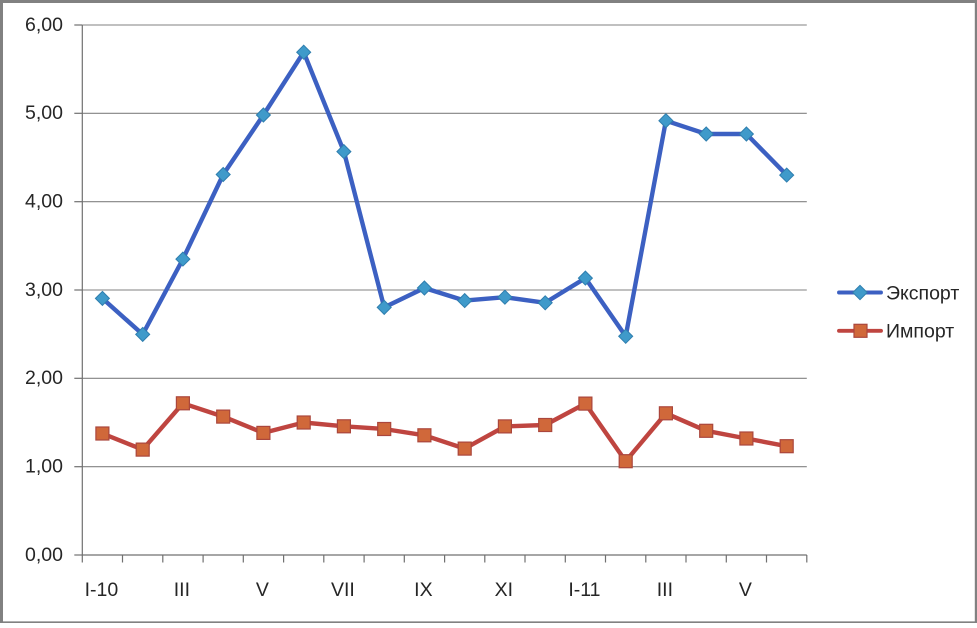  Describe the element at coordinates (920, 332) in the screenshot. I see `svg-text: Импорт` at that location.